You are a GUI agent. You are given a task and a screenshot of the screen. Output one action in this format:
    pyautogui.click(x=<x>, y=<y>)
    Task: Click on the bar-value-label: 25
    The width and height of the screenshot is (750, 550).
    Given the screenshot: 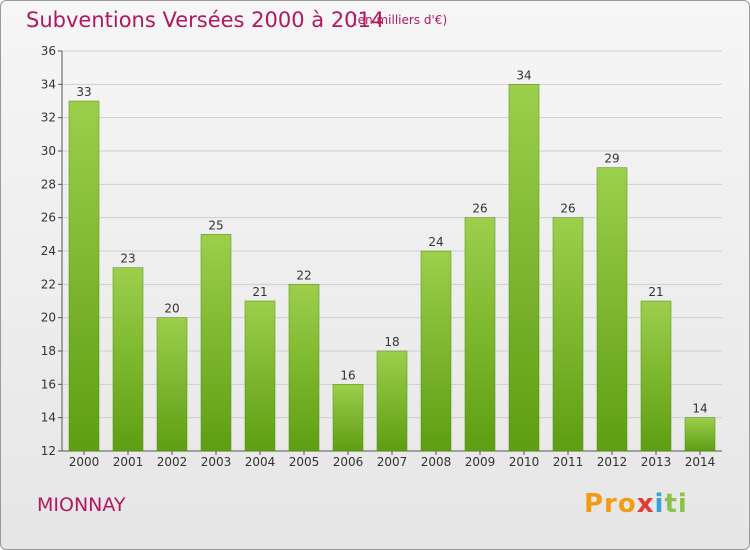 What is the action you would take?
    pyautogui.click(x=215, y=225)
    